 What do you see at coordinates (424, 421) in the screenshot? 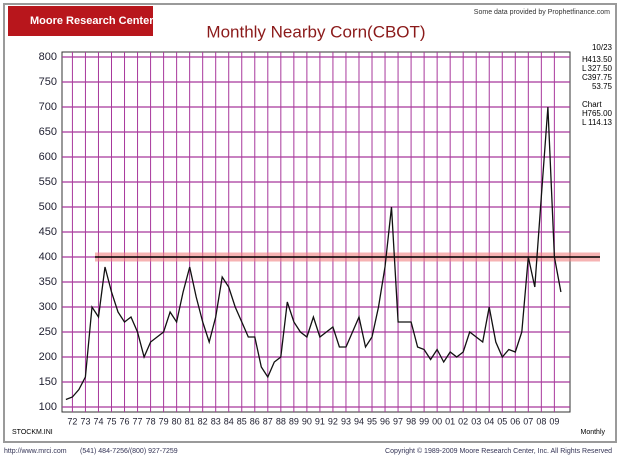
I see `x-tick-label: 99` at bounding box center [424, 421].